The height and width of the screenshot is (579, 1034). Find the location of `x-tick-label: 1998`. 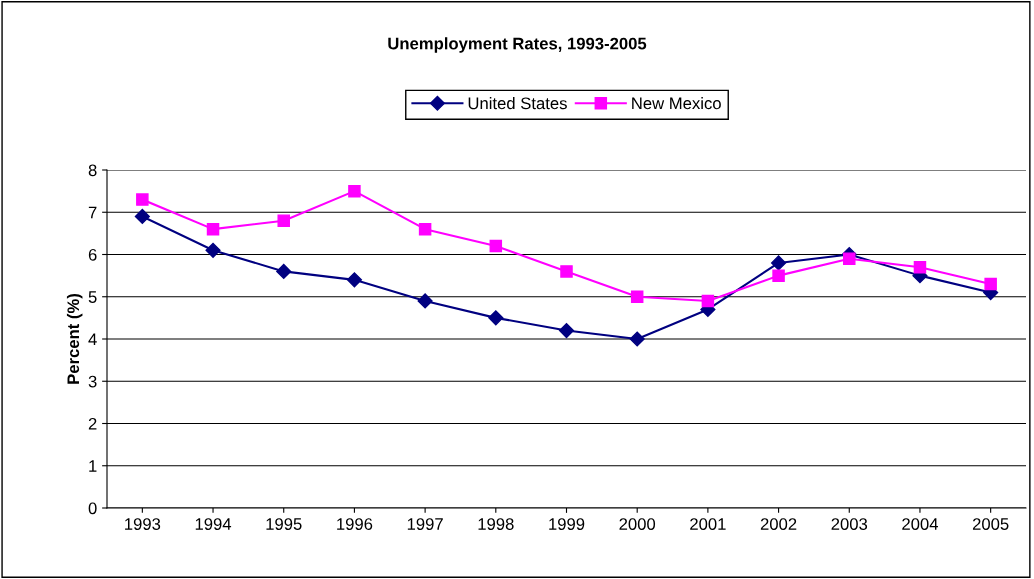

x-tick-label: 1998 is located at coordinates (496, 524).